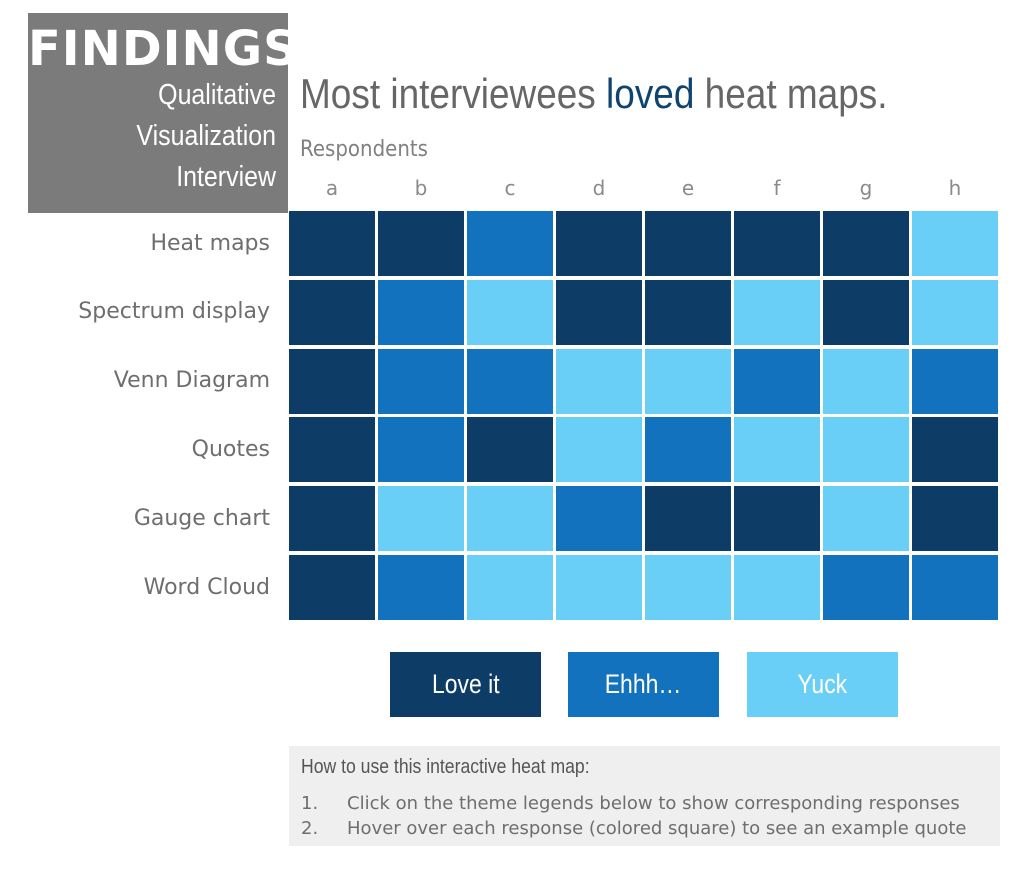 This screenshot has height=872, width=1024. What do you see at coordinates (201, 518) in the screenshot?
I see `y-tick-label-gauge-chart: Gauge chart` at bounding box center [201, 518].